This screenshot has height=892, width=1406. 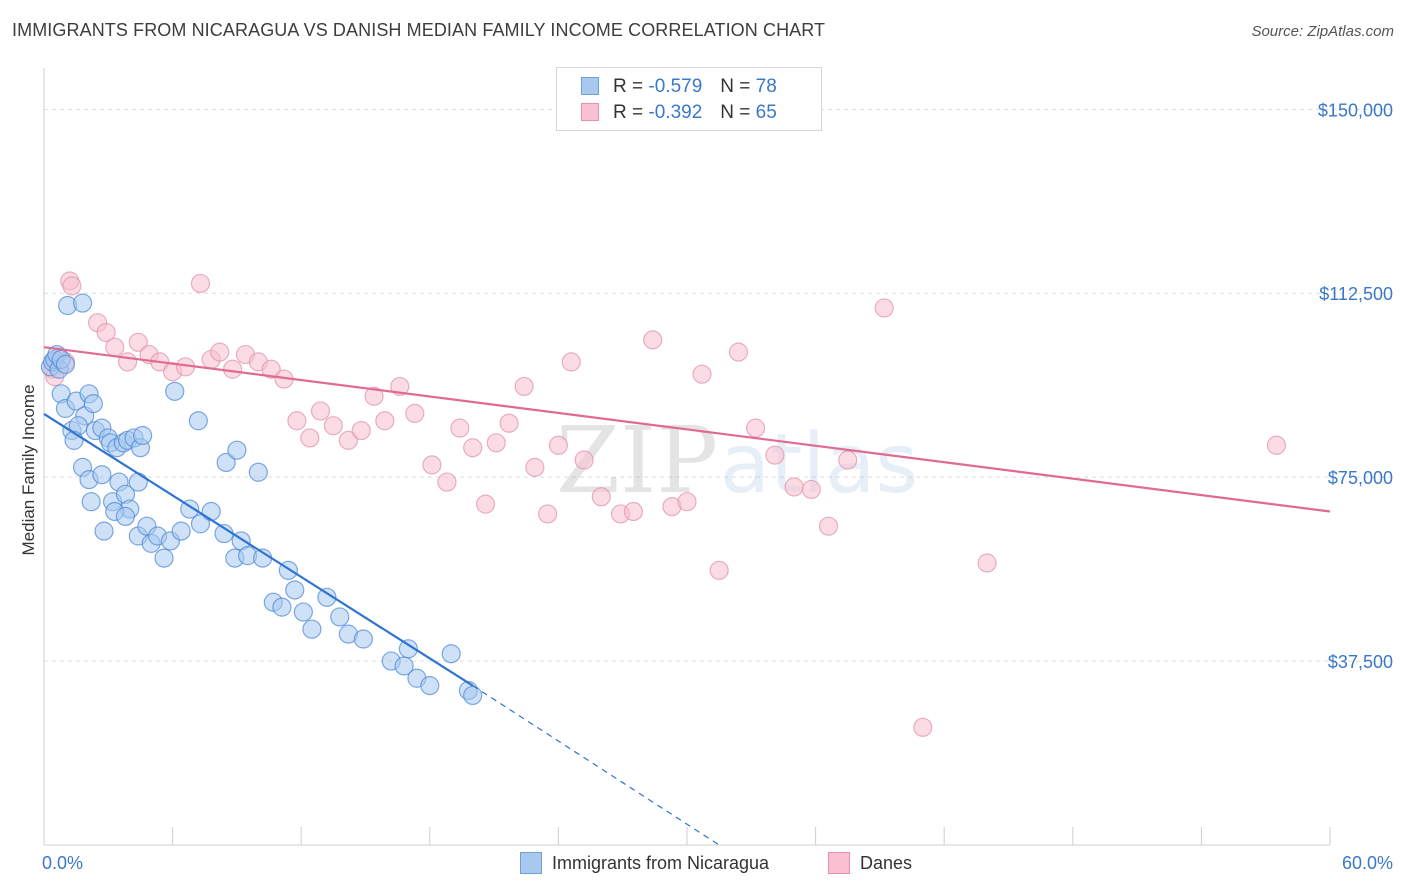 What do you see at coordinates (735, 86) in the screenshot?
I see `legend-n-label: N =` at bounding box center [735, 86].